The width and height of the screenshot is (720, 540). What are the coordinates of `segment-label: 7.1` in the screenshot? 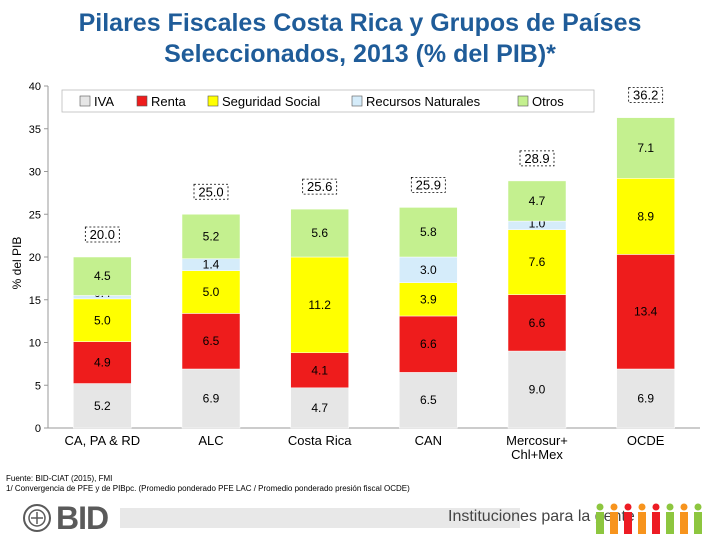 It's located at (645, 148).